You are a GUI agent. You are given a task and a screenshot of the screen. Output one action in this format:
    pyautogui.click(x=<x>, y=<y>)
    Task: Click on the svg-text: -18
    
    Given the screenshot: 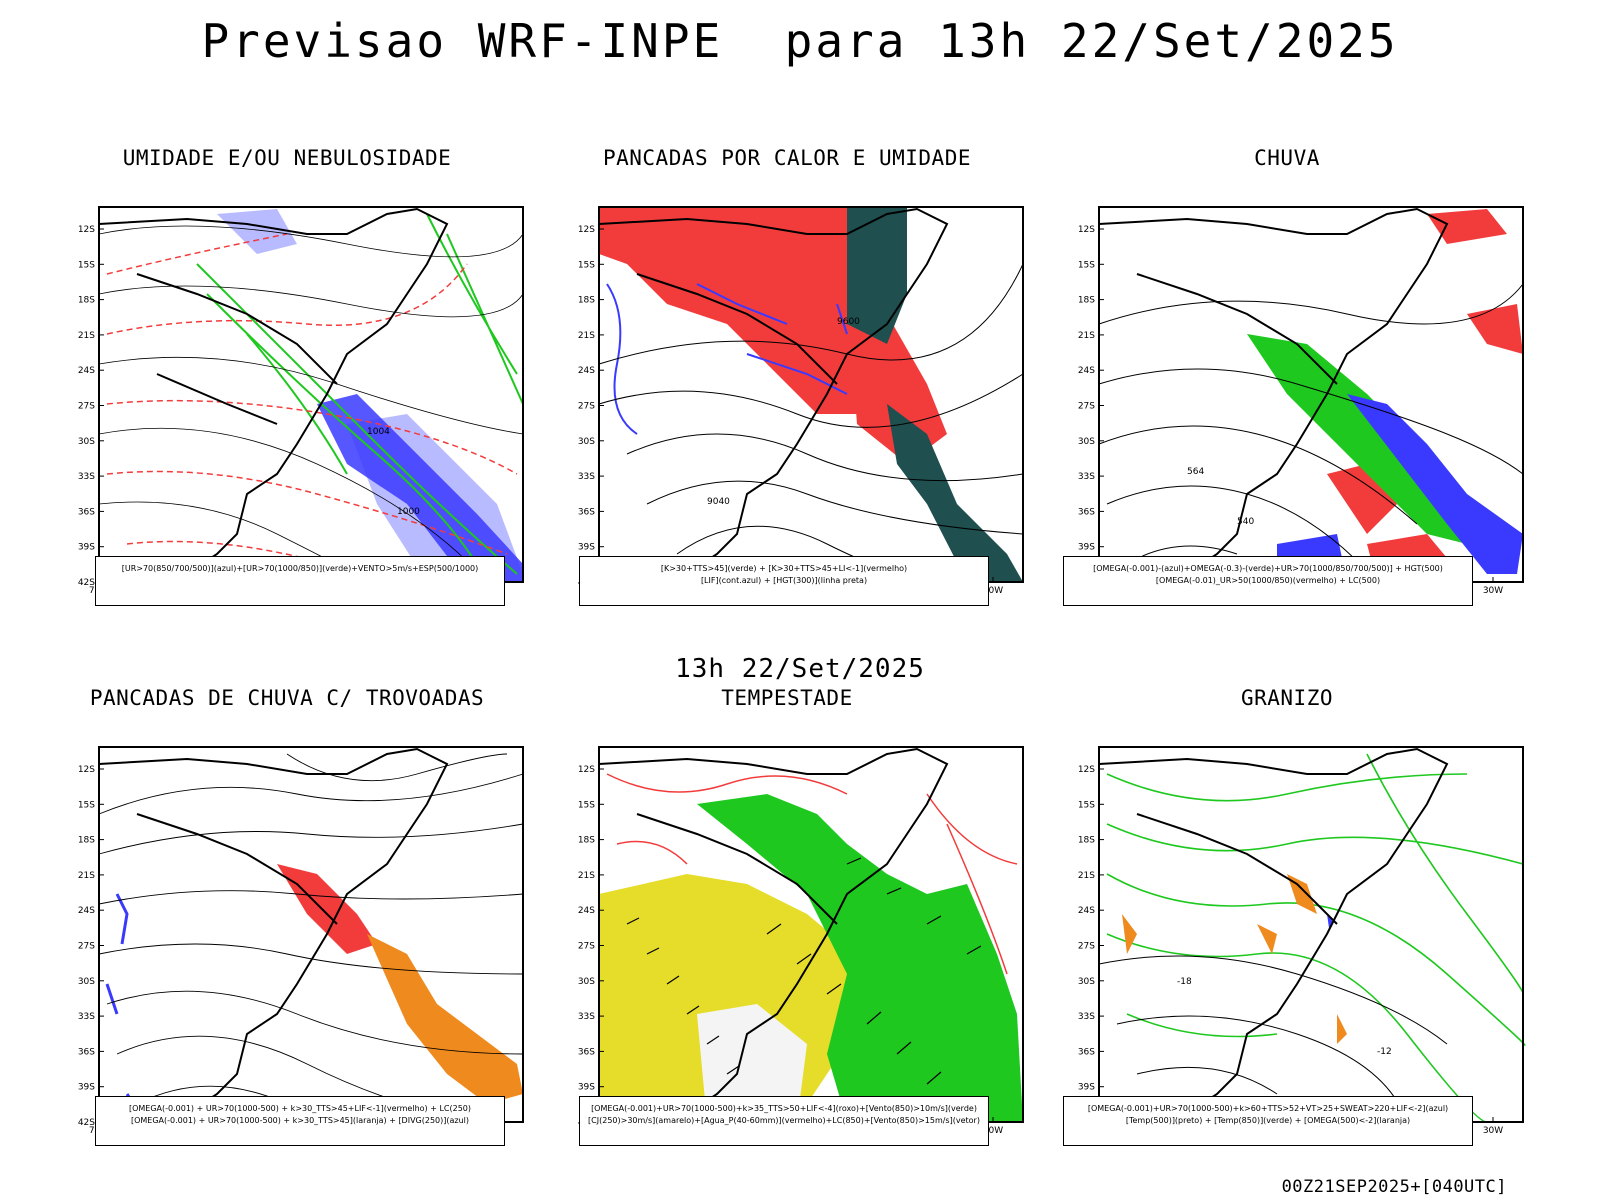 What is the action you would take?
    pyautogui.click(x=1184, y=982)
    